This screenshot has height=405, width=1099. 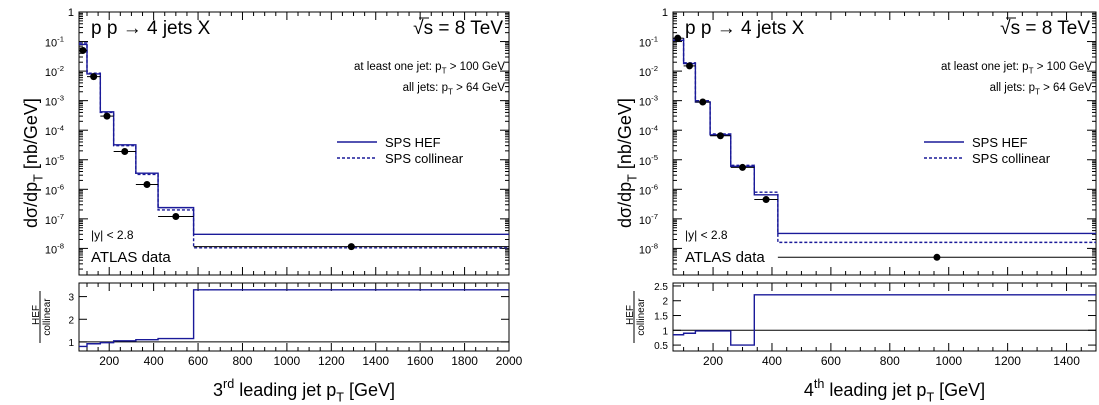 I want to click on chart-2-y-tick-label: 1, so click(x=665, y=13).